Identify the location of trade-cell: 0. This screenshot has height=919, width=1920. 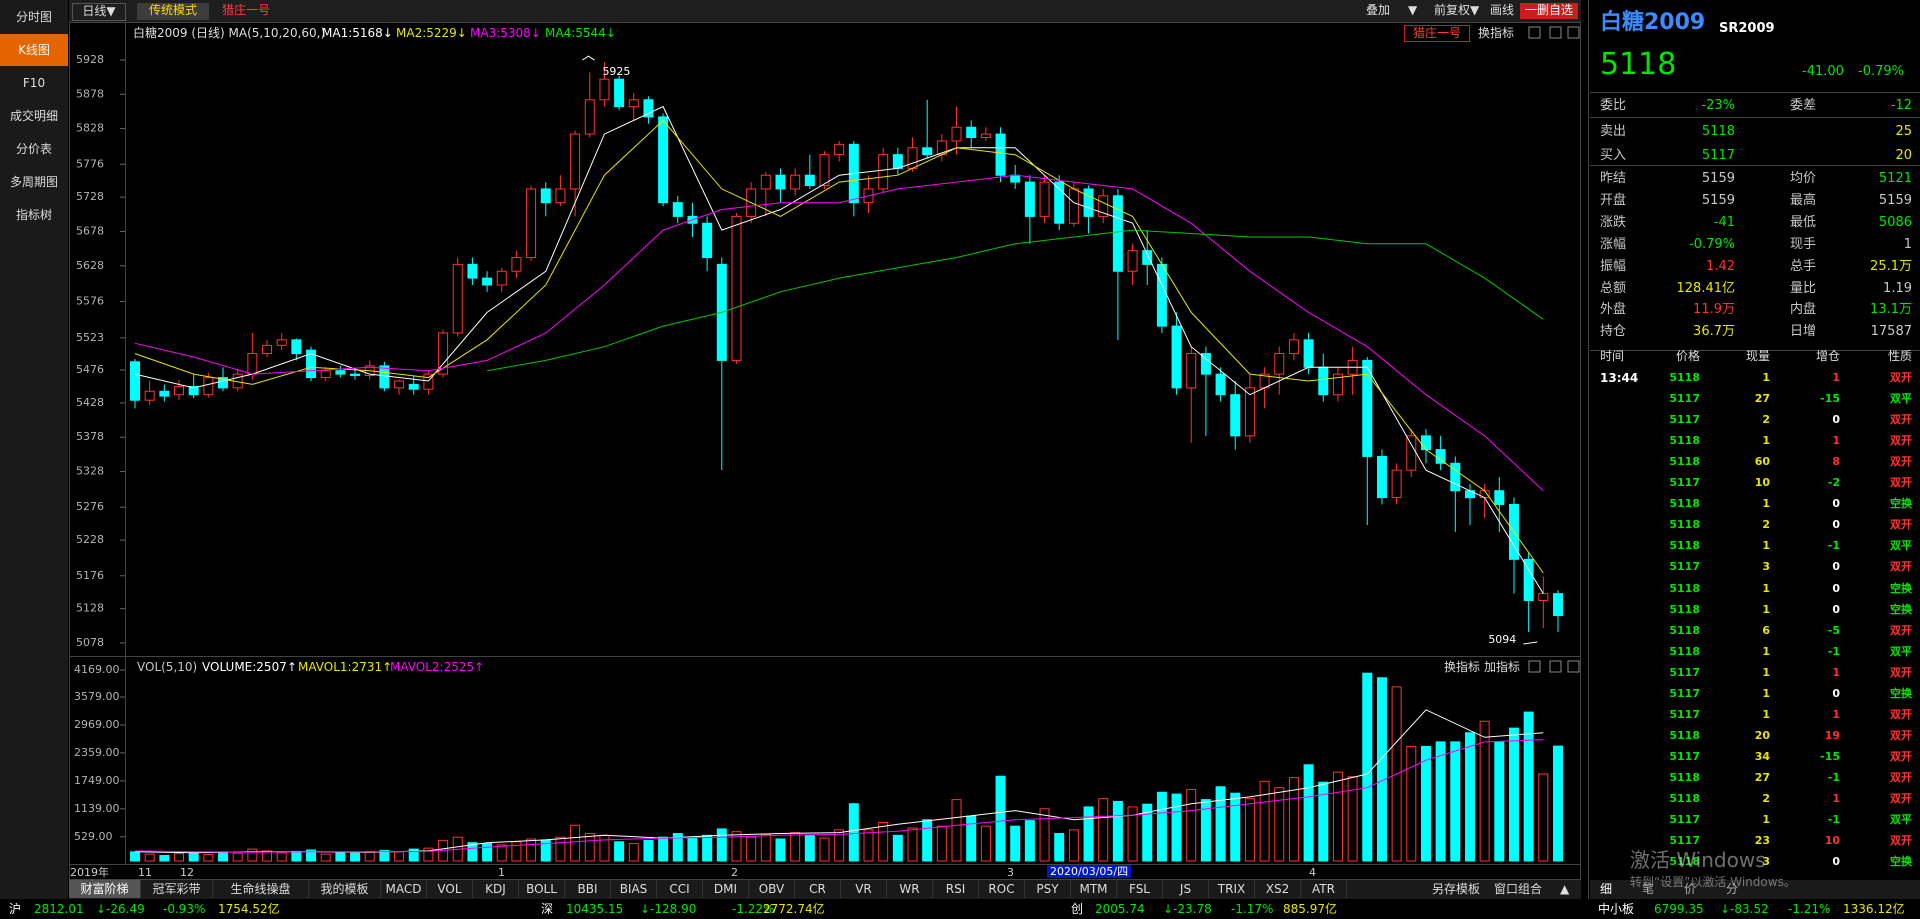
(1836, 609).